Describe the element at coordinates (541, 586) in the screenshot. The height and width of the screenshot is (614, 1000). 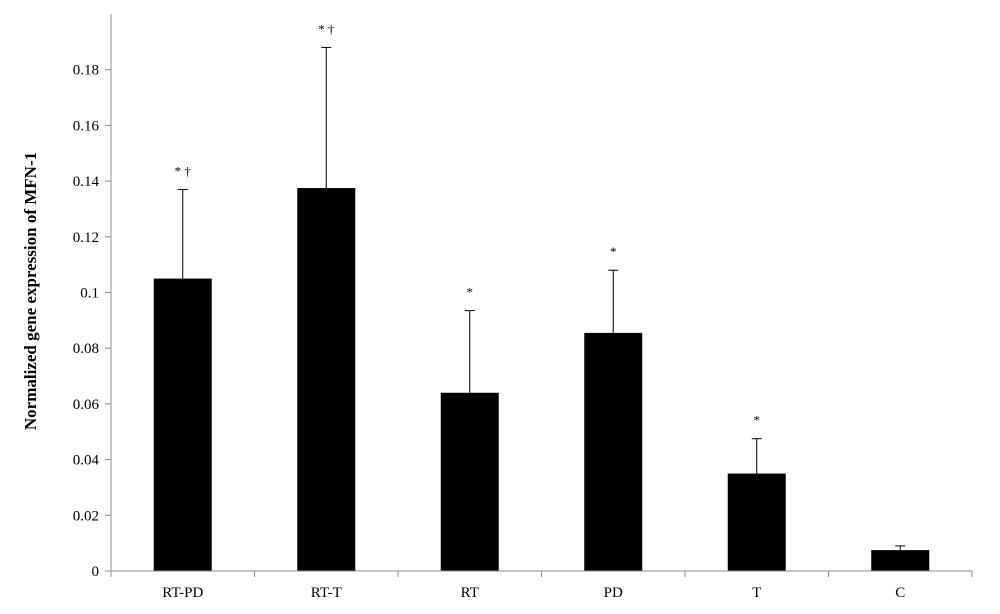
I see `x-axis-categories: RT-PD RT-T RT PD T C` at that location.